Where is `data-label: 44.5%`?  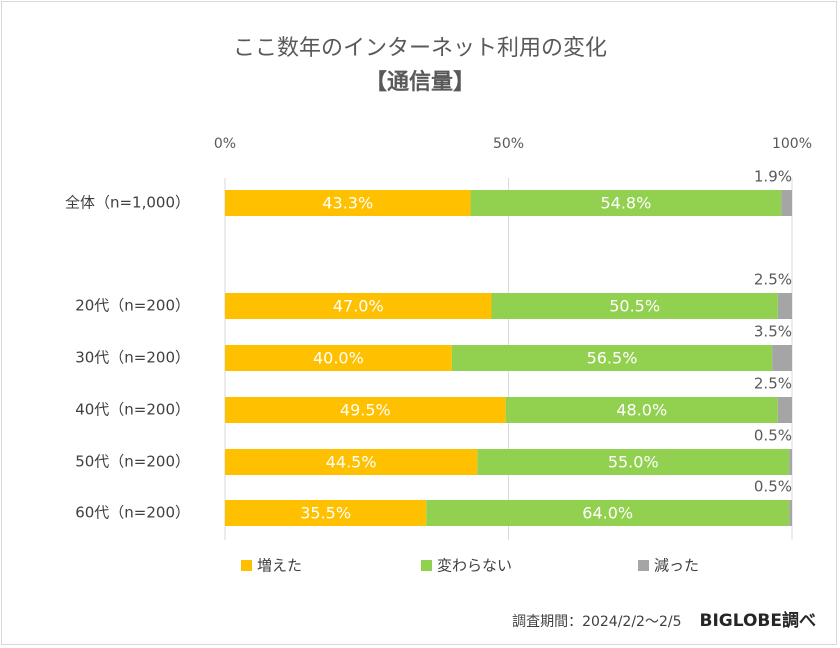
data-label: 44.5% is located at coordinates (351, 462).